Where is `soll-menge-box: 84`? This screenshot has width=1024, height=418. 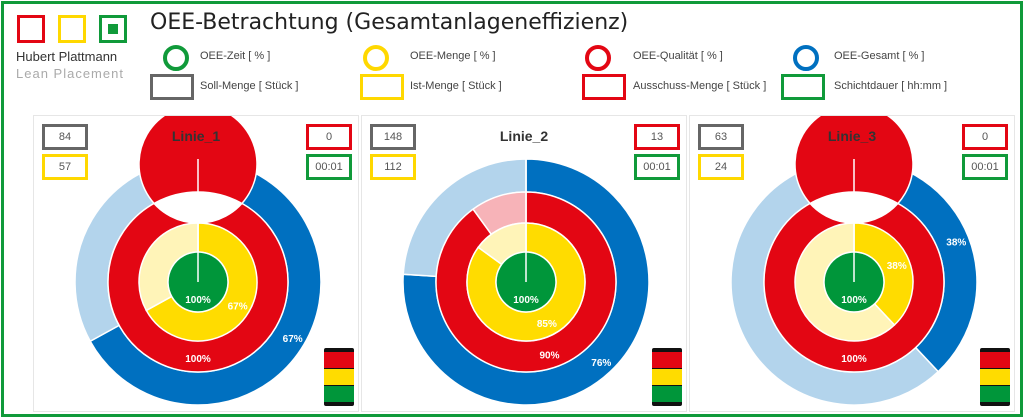 soll-menge-box: 84 is located at coordinates (65, 137).